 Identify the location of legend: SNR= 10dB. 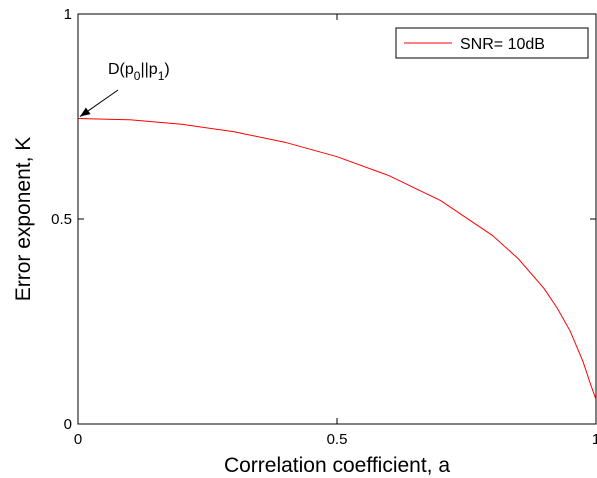
(492, 43).